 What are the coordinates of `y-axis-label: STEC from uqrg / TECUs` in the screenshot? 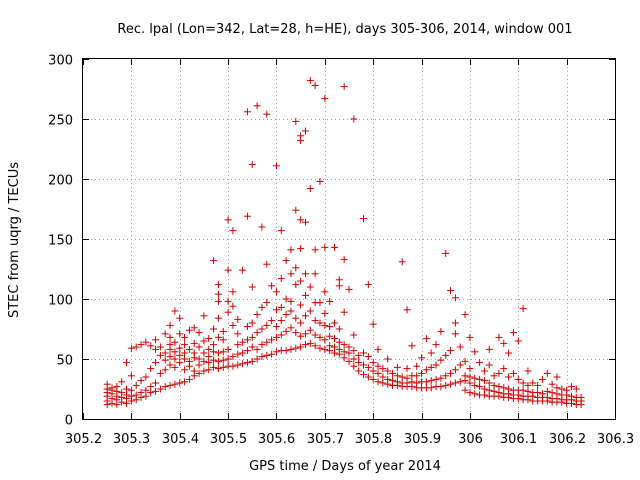 It's located at (14, 240).